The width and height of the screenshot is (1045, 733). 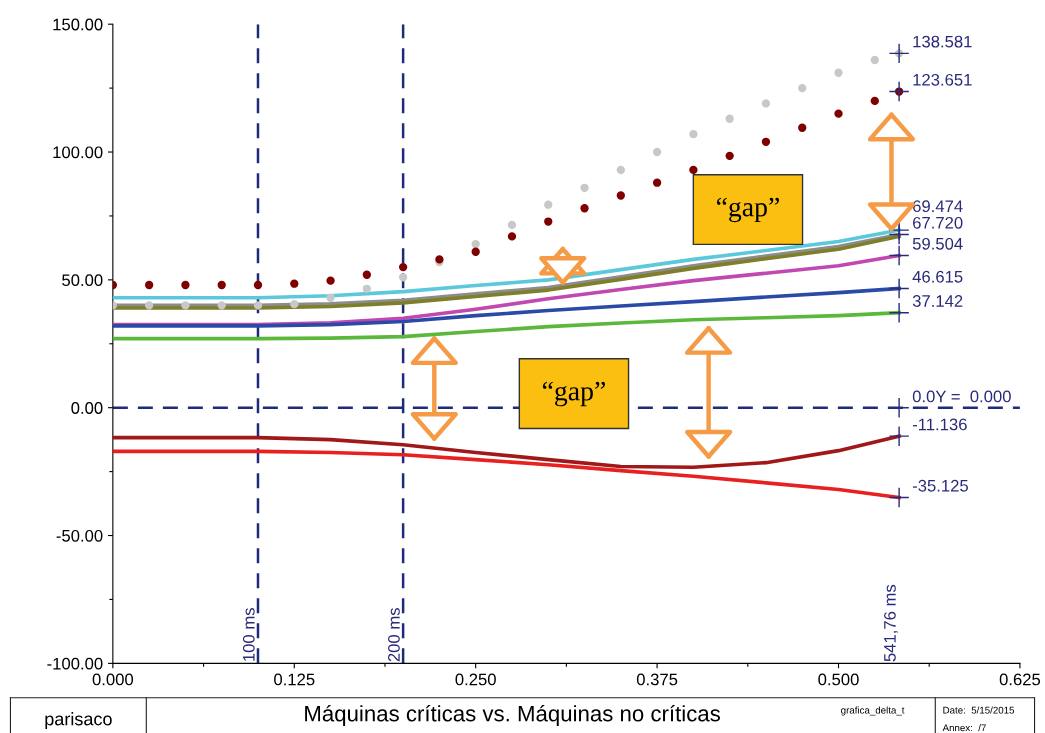 I want to click on ref-line-label: 200 ms, so click(x=394, y=635).